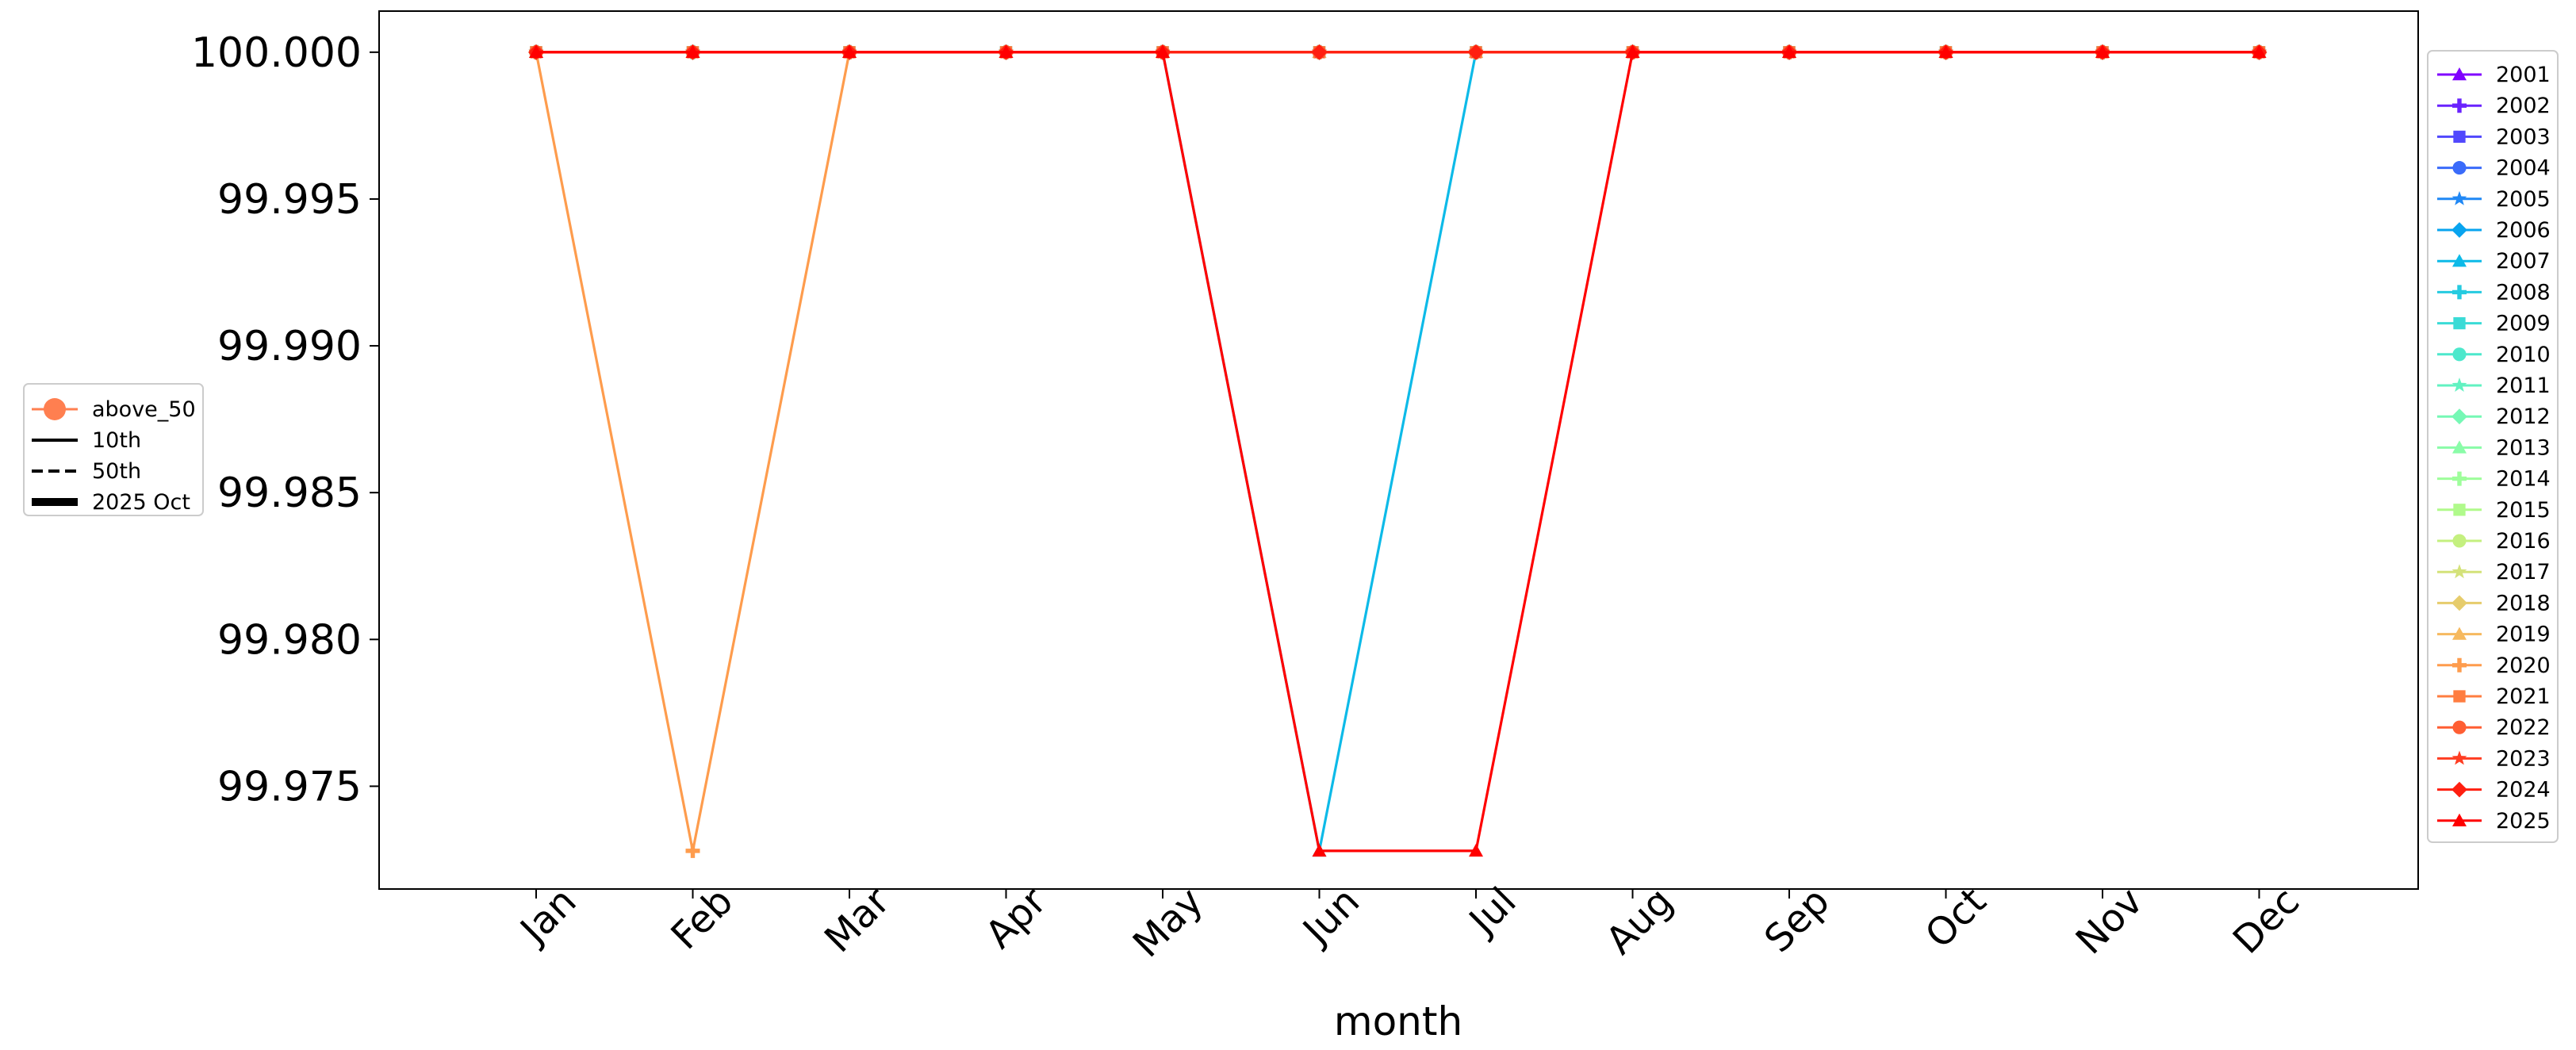 The width and height of the screenshot is (2576, 1050). What do you see at coordinates (2523, 355) in the screenshot?
I see `legend-label: 2010` at bounding box center [2523, 355].